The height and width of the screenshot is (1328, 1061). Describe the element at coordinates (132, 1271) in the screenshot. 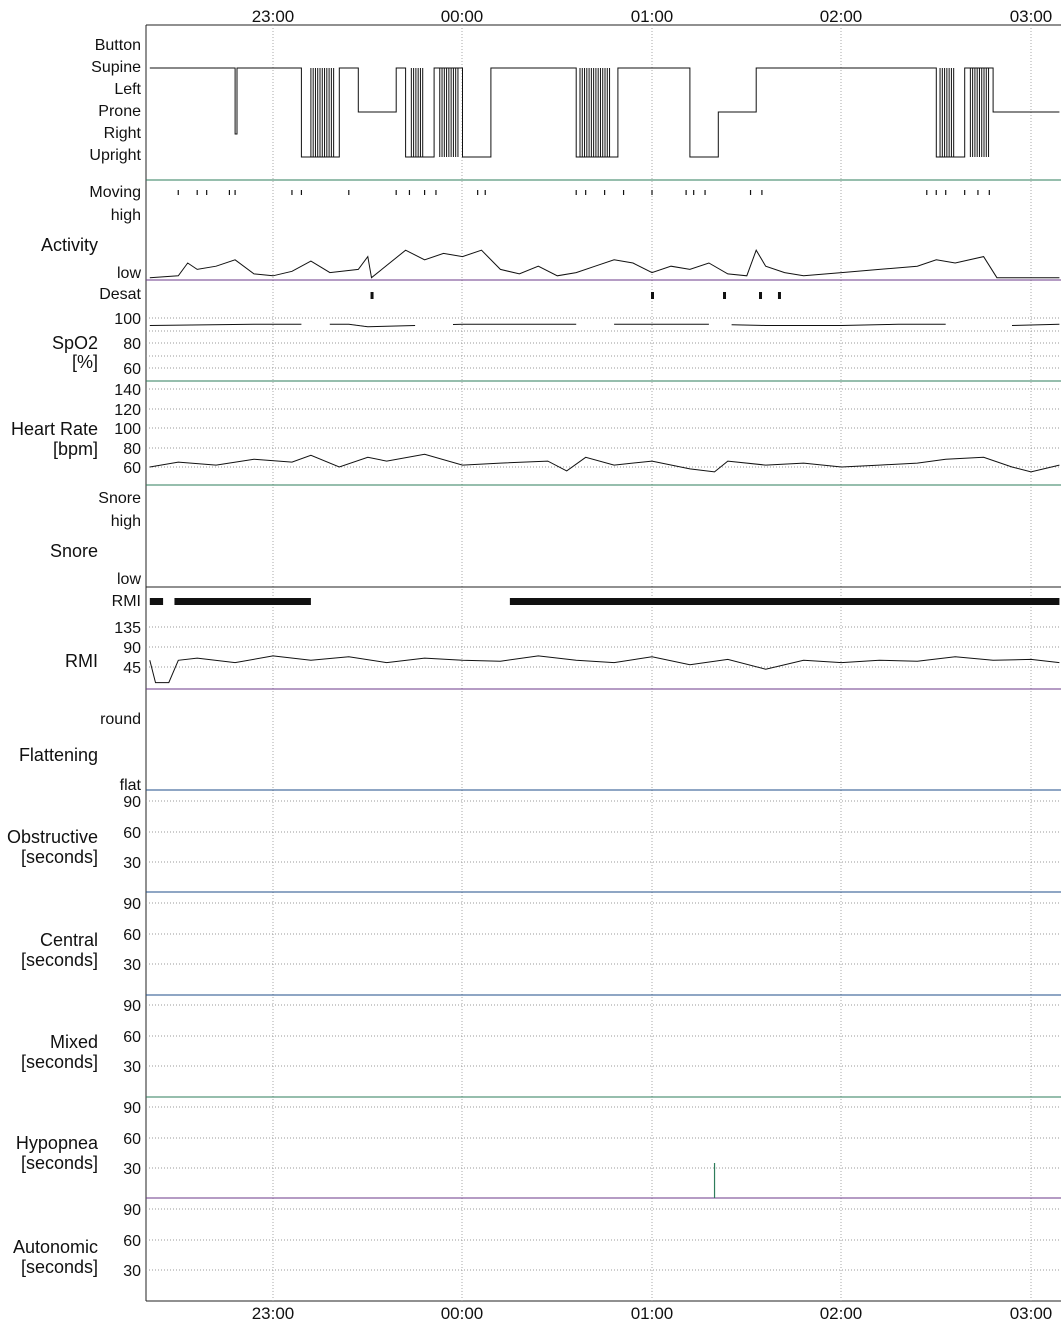

I see `autonomic-tick-30: 30` at that location.